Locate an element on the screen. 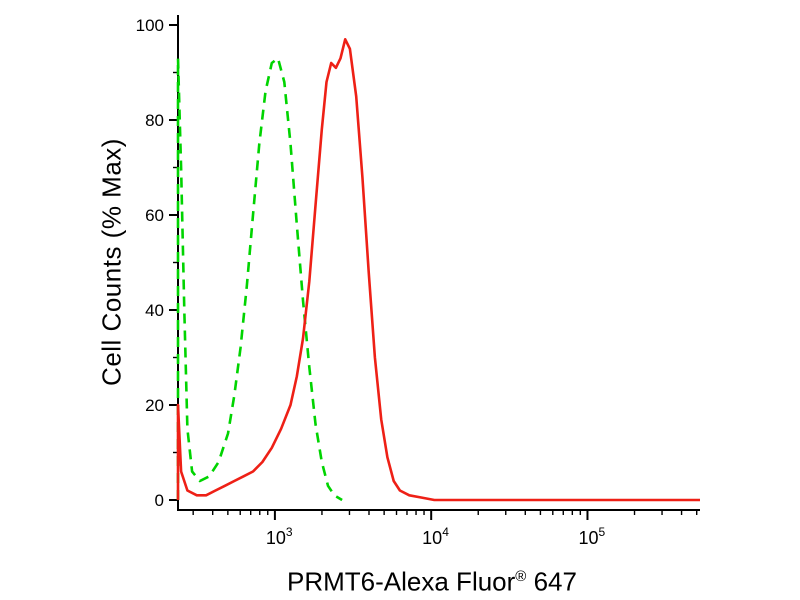 The width and height of the screenshot is (800, 600). x-tick-label: 10⁵ is located at coordinates (591, 536).